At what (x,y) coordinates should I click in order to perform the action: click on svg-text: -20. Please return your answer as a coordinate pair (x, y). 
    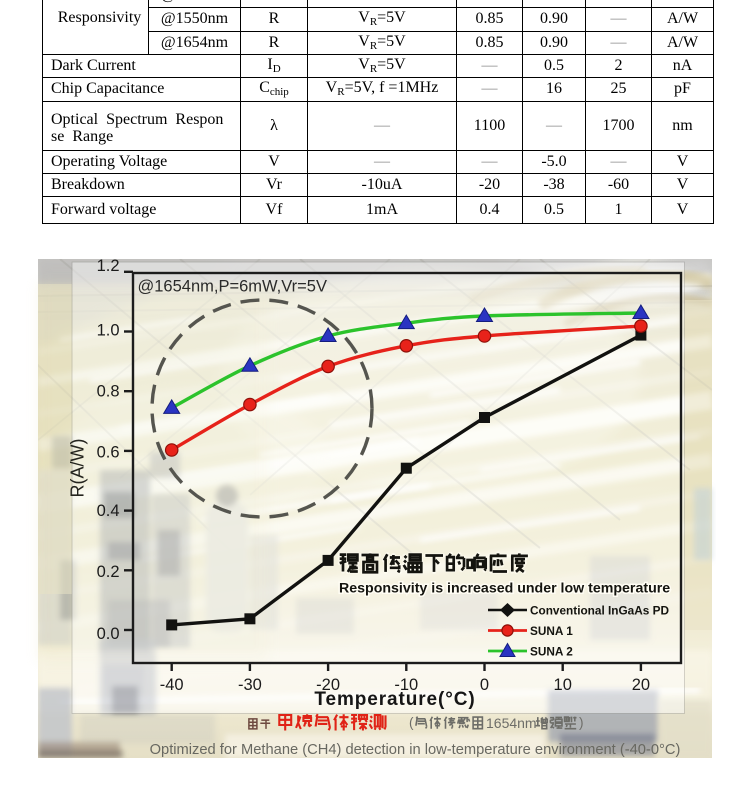
    Looking at the image, I should click on (328, 685).